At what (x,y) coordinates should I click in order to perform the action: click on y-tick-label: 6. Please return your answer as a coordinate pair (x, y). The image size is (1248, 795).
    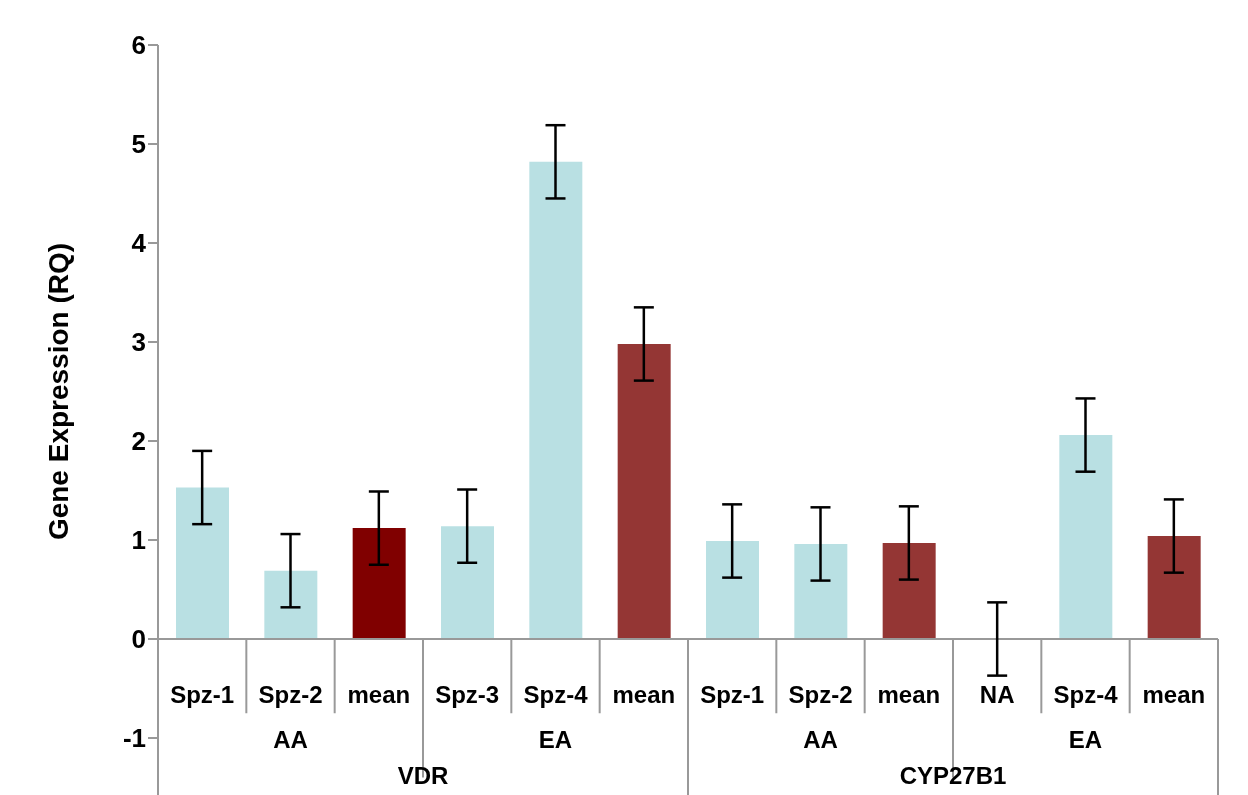
    Looking at the image, I should click on (138, 45).